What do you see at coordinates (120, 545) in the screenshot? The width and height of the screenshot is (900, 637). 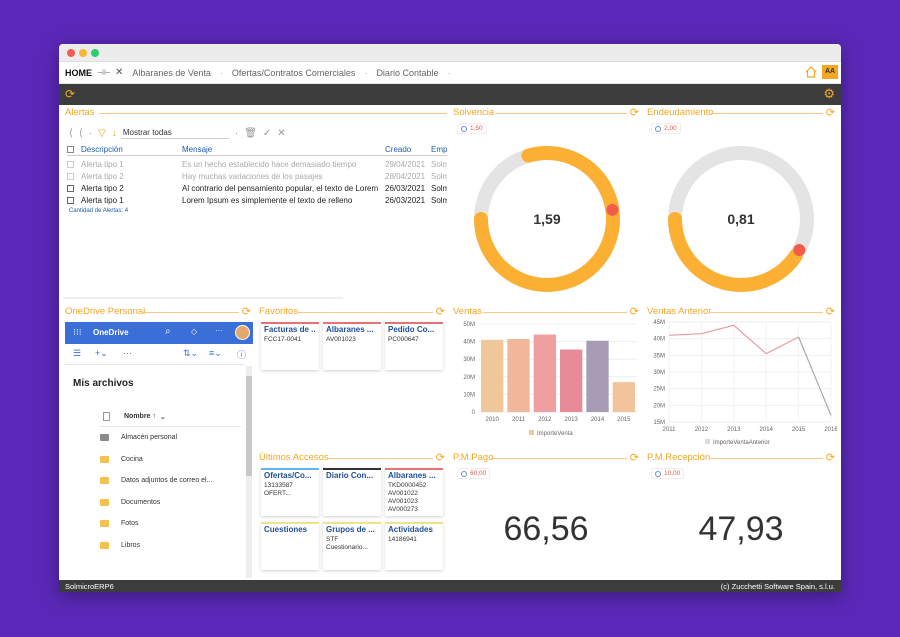 I see `onedrive-item: Libros` at bounding box center [120, 545].